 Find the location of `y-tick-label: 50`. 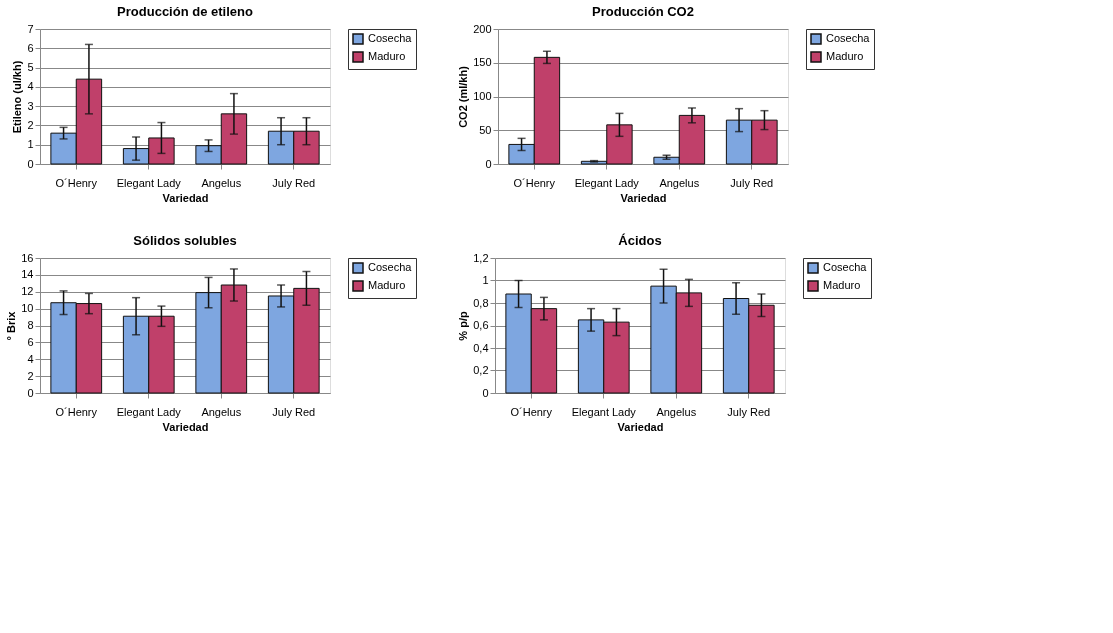

y-tick-label: 50 is located at coordinates (485, 129).